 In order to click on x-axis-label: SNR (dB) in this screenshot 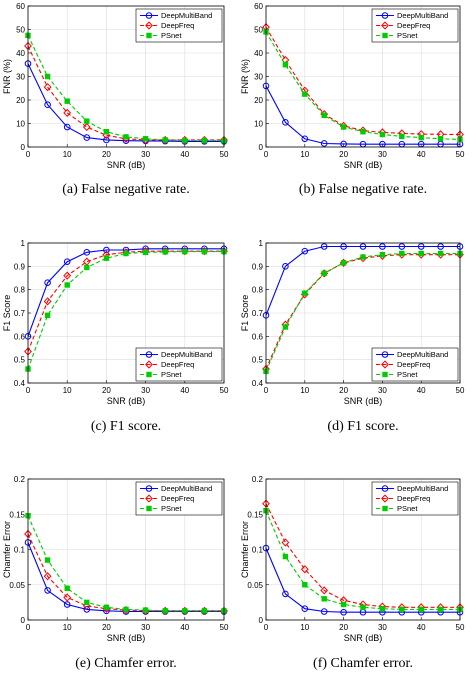, I will do `click(126, 165)`.